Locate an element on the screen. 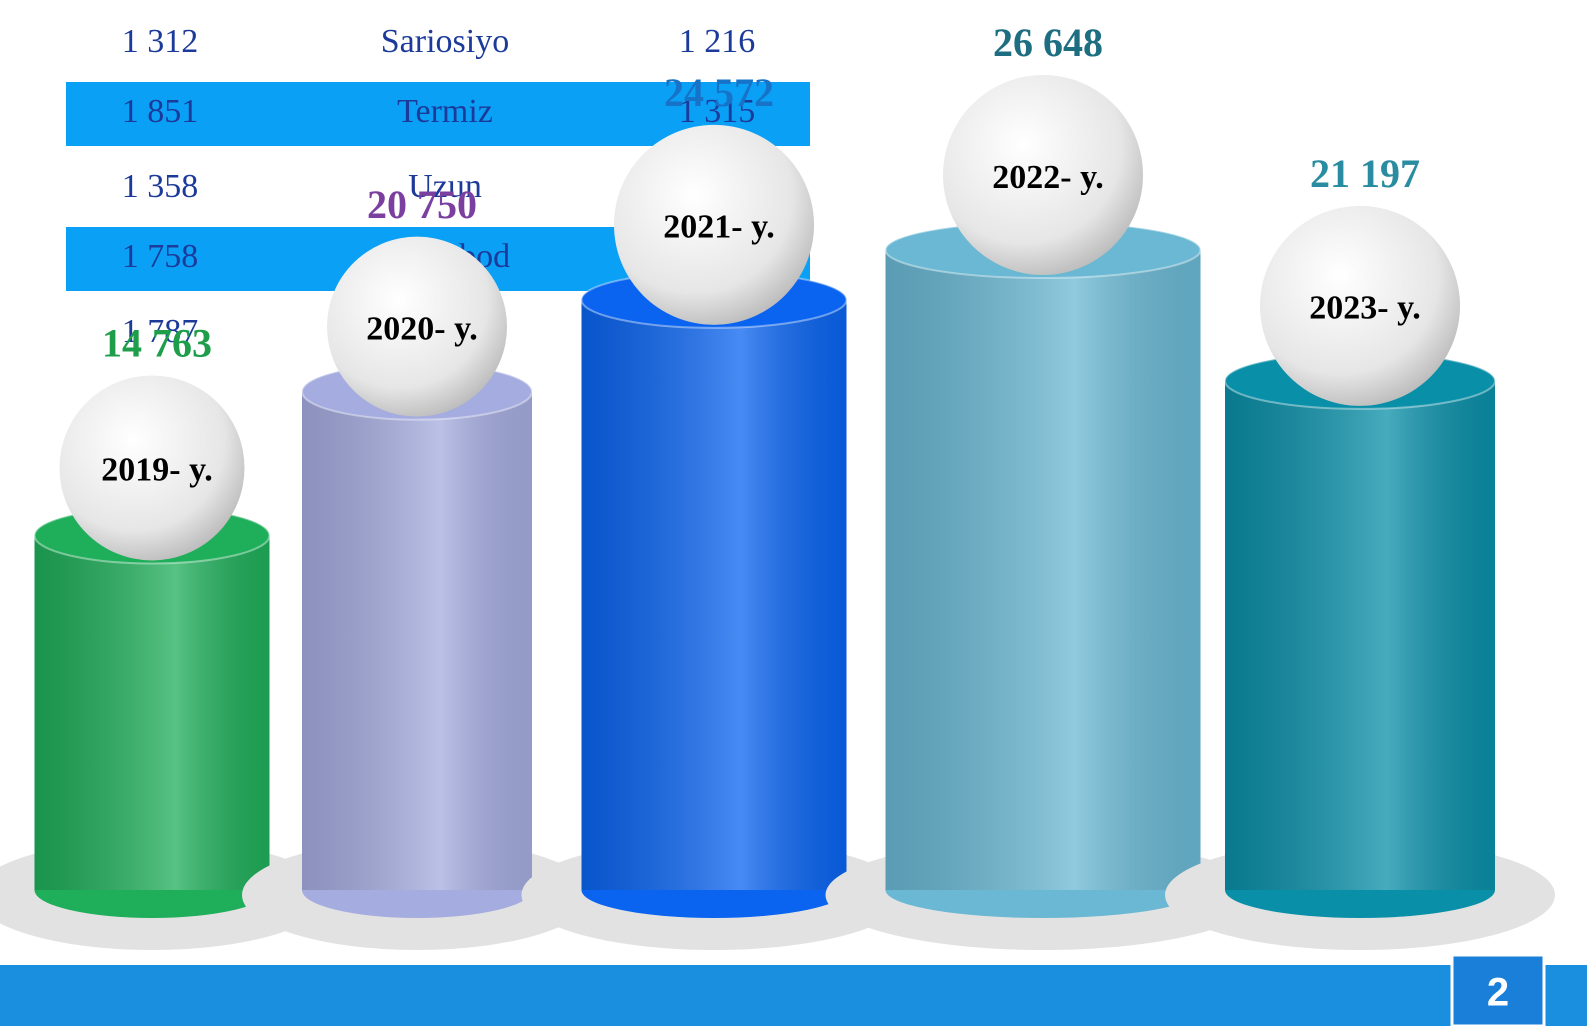  year-label: 2022- y. is located at coordinates (1047, 177).